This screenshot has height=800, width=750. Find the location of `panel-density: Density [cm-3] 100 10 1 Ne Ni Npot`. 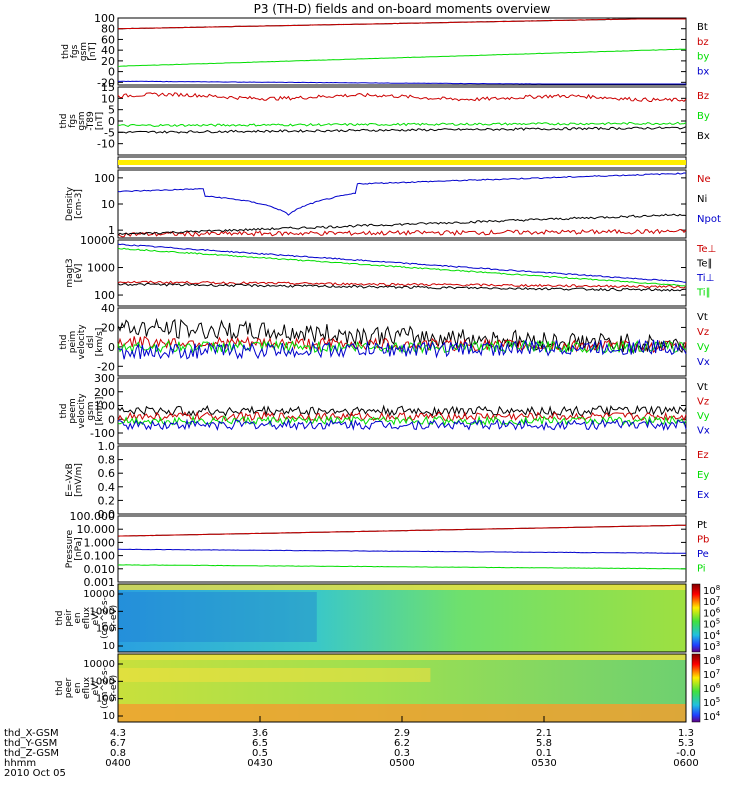

panel-density: Density [cm-3] 100 10 1 Ne Ni Npot is located at coordinates (393, 204).